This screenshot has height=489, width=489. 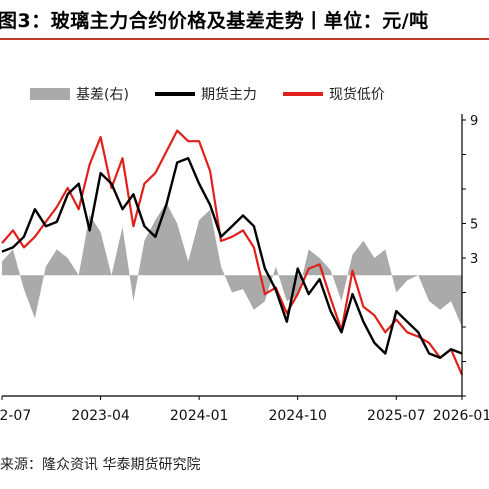 What do you see at coordinates (228, 95) in the screenshot?
I see `legend-label-futures: 期货主力` at bounding box center [228, 95].